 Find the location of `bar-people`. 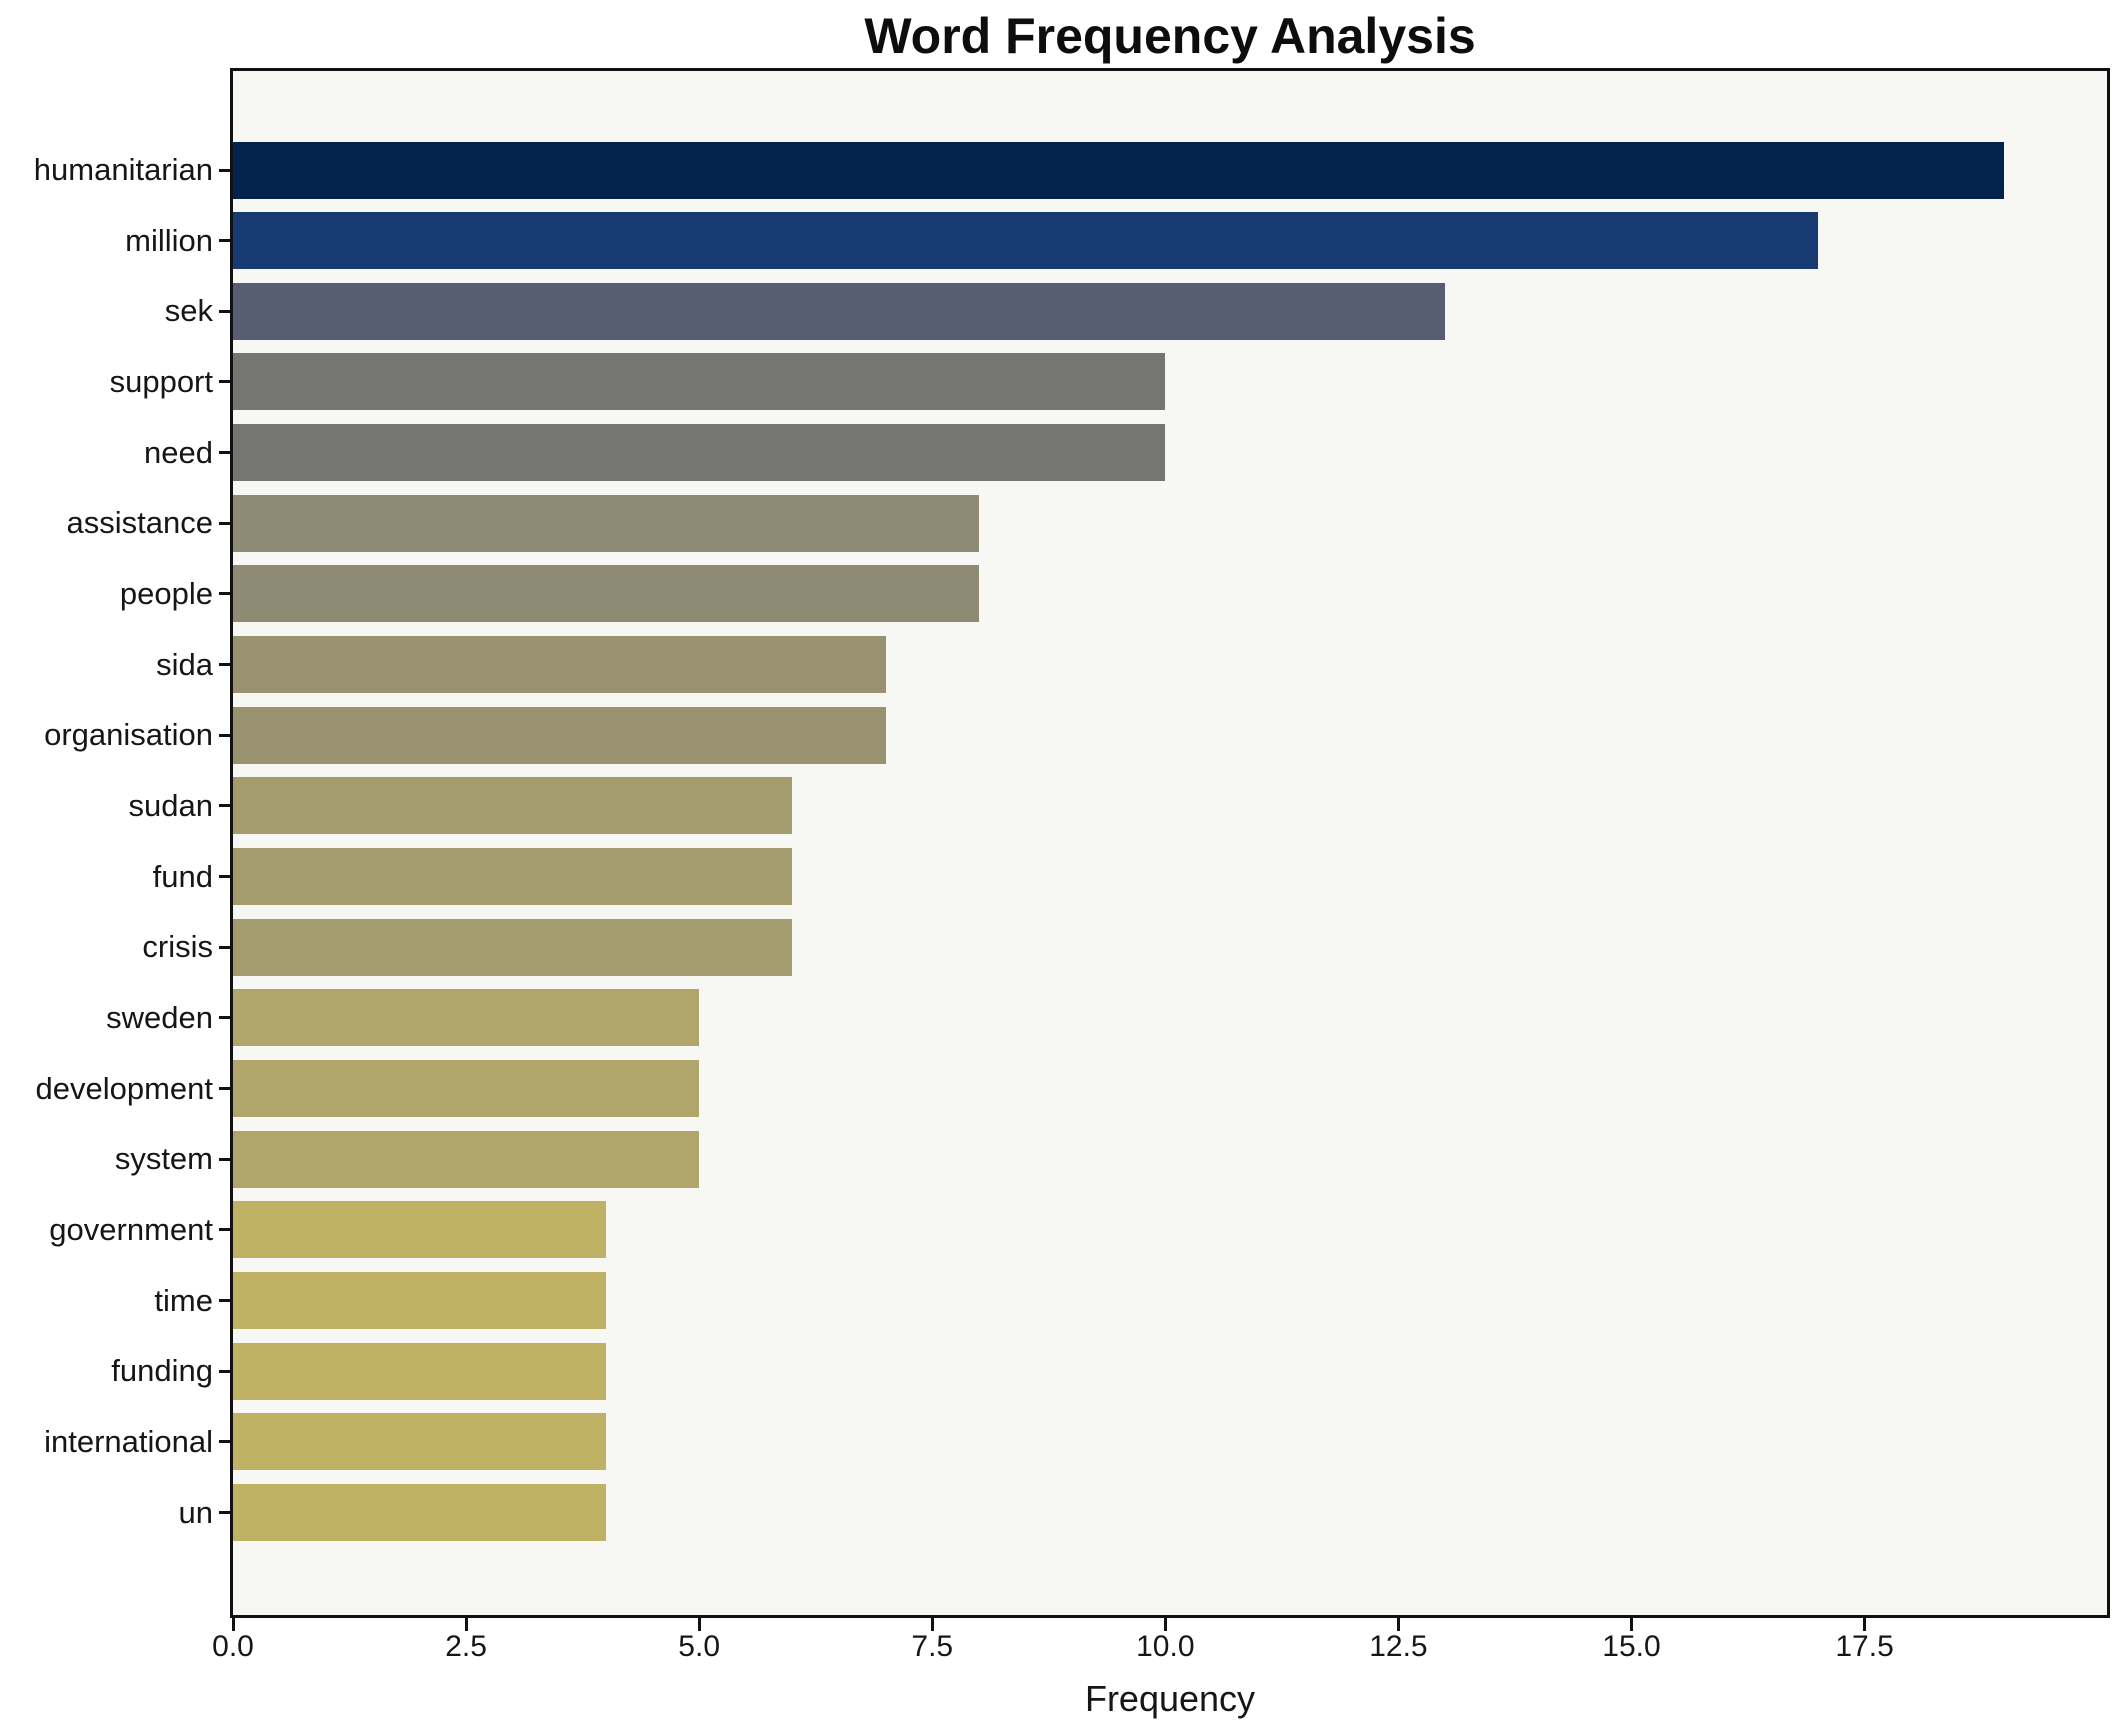

bar-people is located at coordinates (606, 594).